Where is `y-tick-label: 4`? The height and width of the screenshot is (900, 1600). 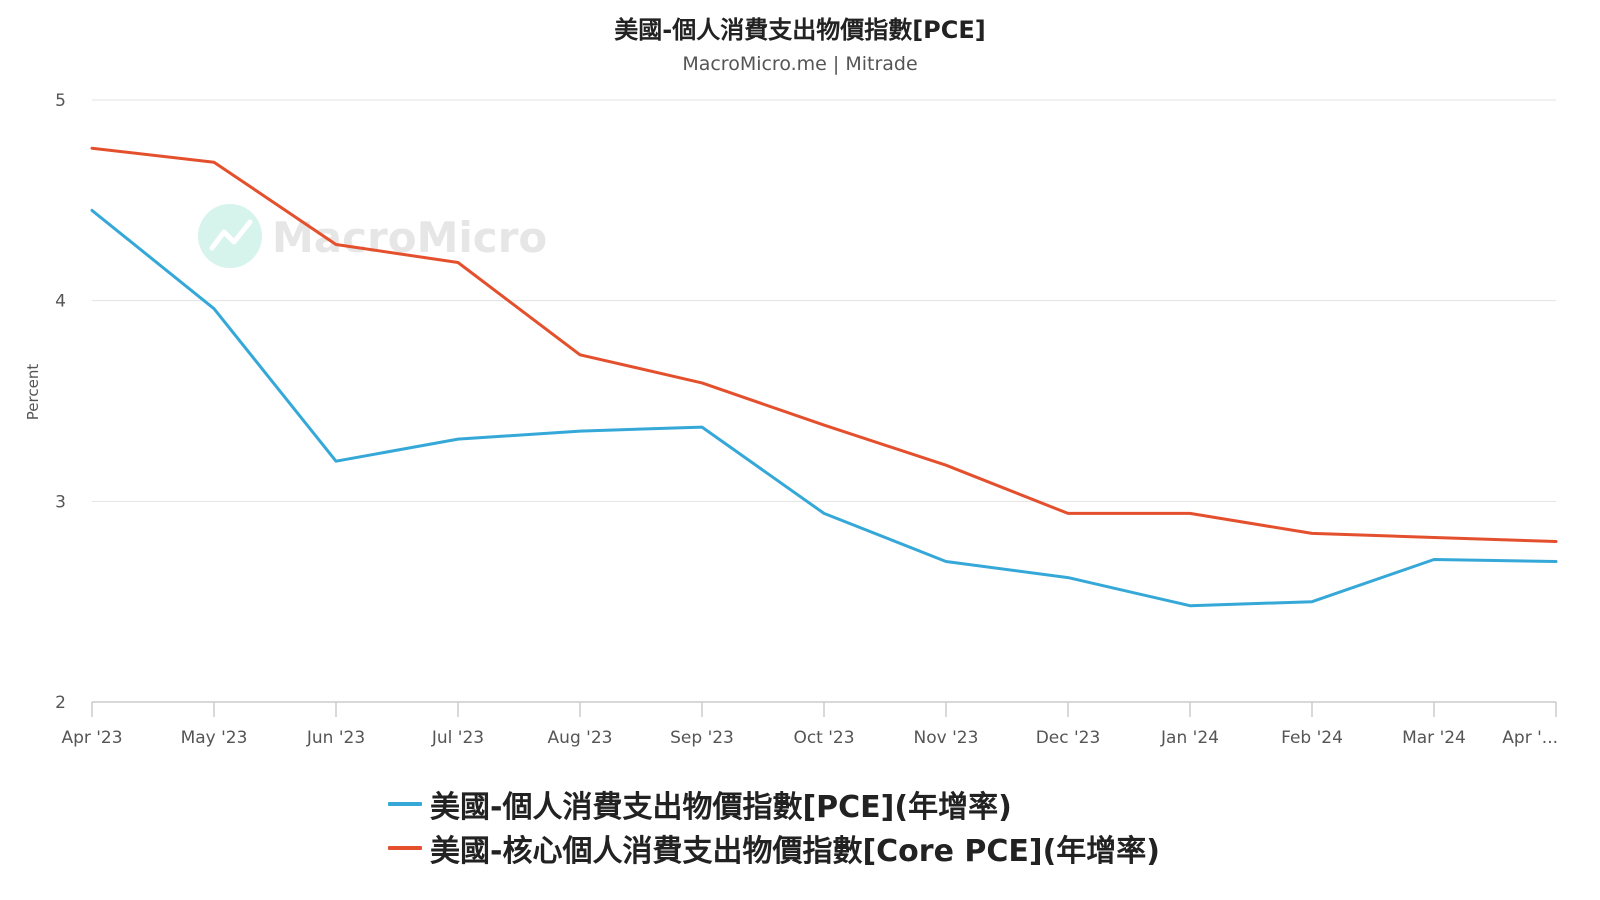
y-tick-label: 4 is located at coordinates (60, 302).